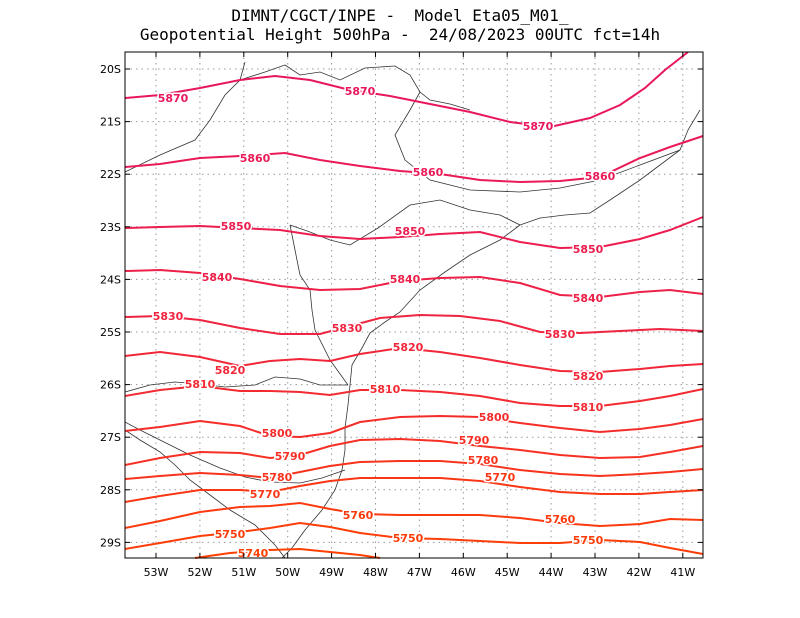 This screenshot has width=800, height=618. Describe the element at coordinates (156, 572) in the screenshot. I see `lon-tick-label: 53W` at that location.